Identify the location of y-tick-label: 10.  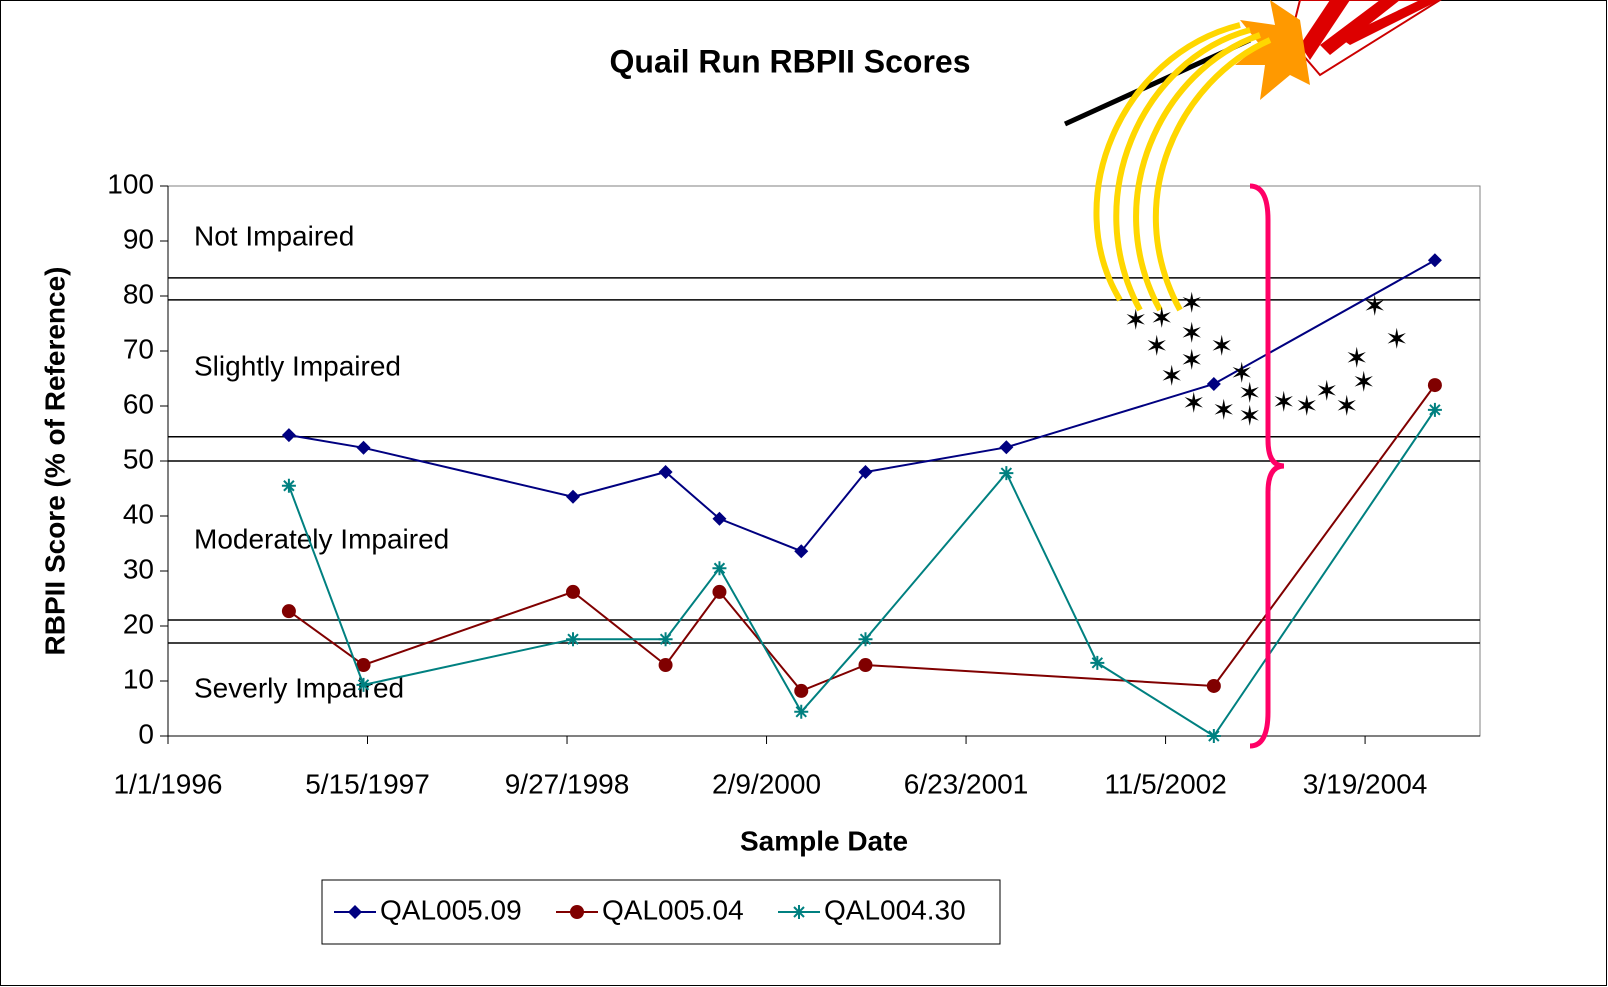
(138, 678).